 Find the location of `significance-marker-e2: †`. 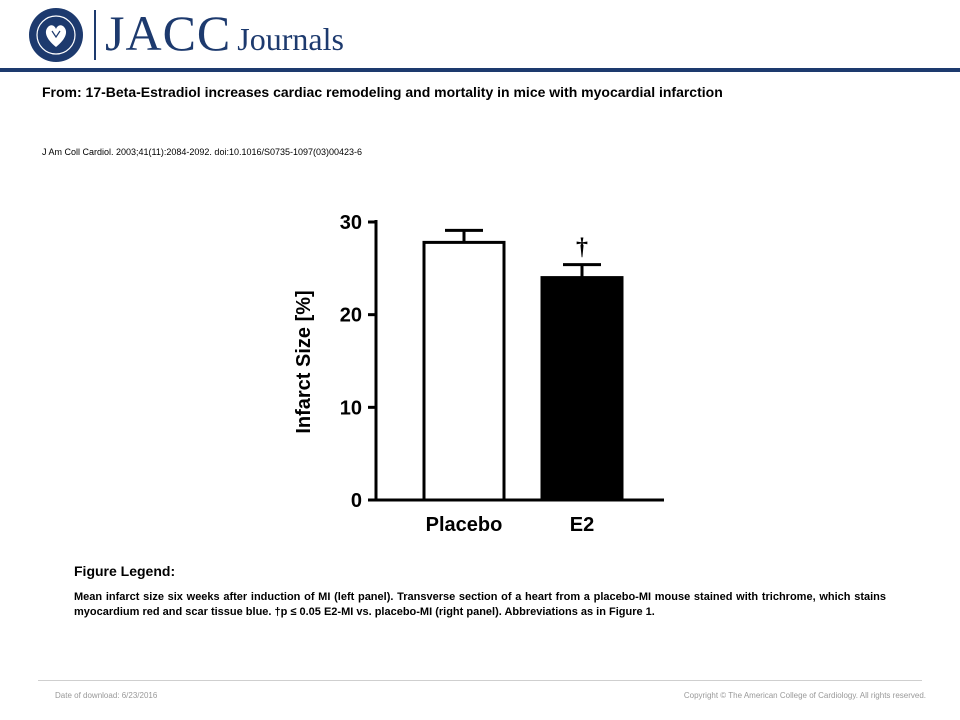

significance-marker-e2: † is located at coordinates (582, 248).